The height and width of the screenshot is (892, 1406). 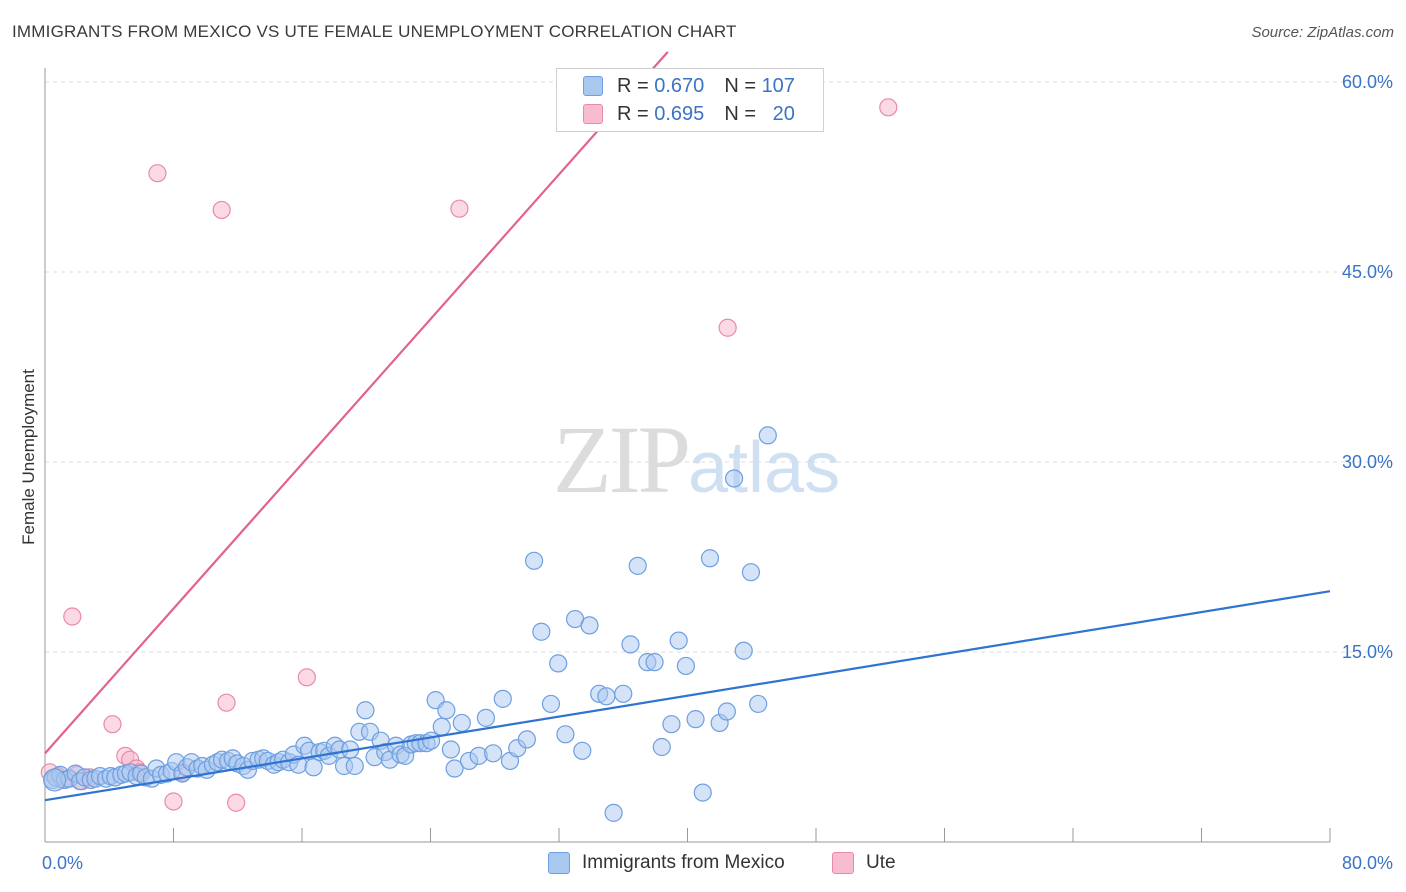 What do you see at coordinates (1322, 32) in the screenshot?
I see `chart-source: Source: ZipAtlas.com` at bounding box center [1322, 32].